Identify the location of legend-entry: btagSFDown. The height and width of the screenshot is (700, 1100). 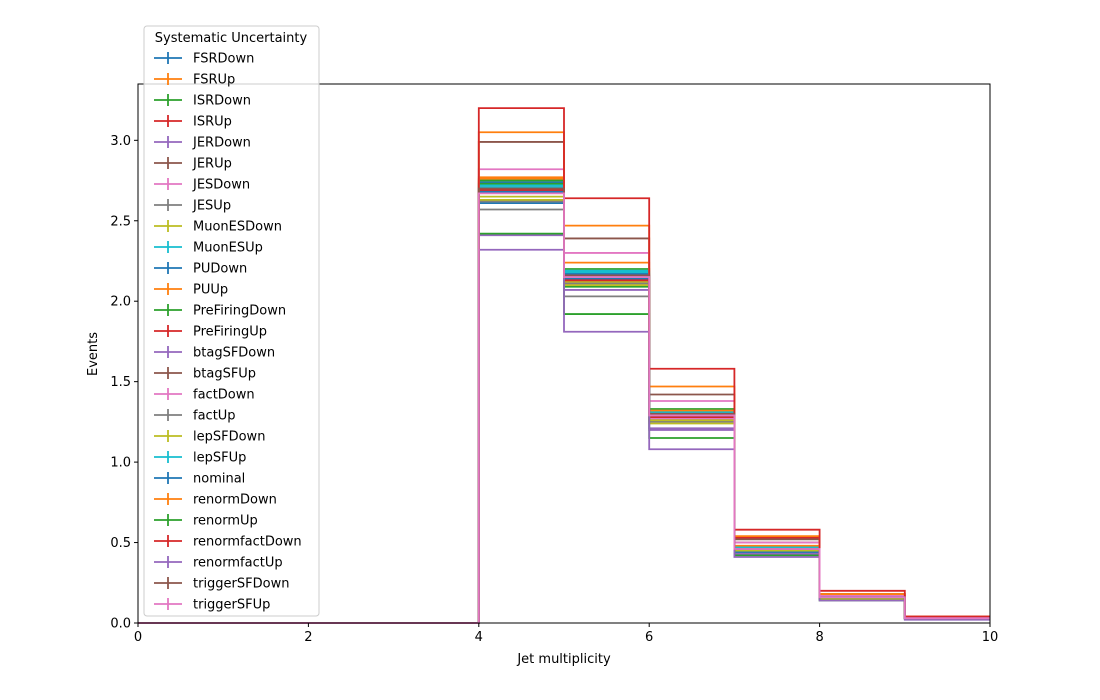
(214, 353).